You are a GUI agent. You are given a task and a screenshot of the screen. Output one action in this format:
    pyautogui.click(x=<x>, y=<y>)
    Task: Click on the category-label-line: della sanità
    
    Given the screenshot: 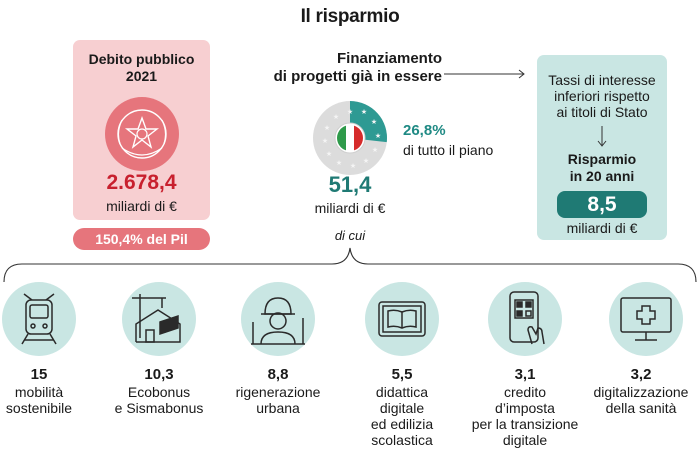 What is the action you would take?
    pyautogui.click(x=641, y=408)
    